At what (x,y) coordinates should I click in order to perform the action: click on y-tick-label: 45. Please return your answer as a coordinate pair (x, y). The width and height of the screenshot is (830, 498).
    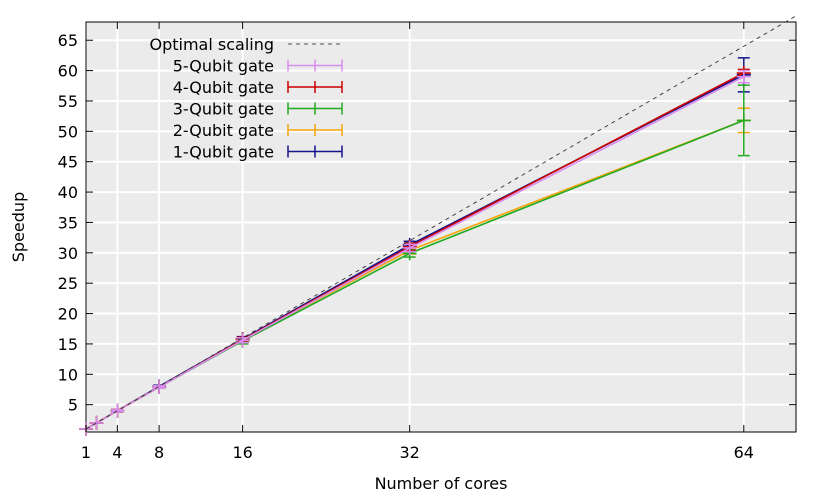
    Looking at the image, I should click on (68, 162).